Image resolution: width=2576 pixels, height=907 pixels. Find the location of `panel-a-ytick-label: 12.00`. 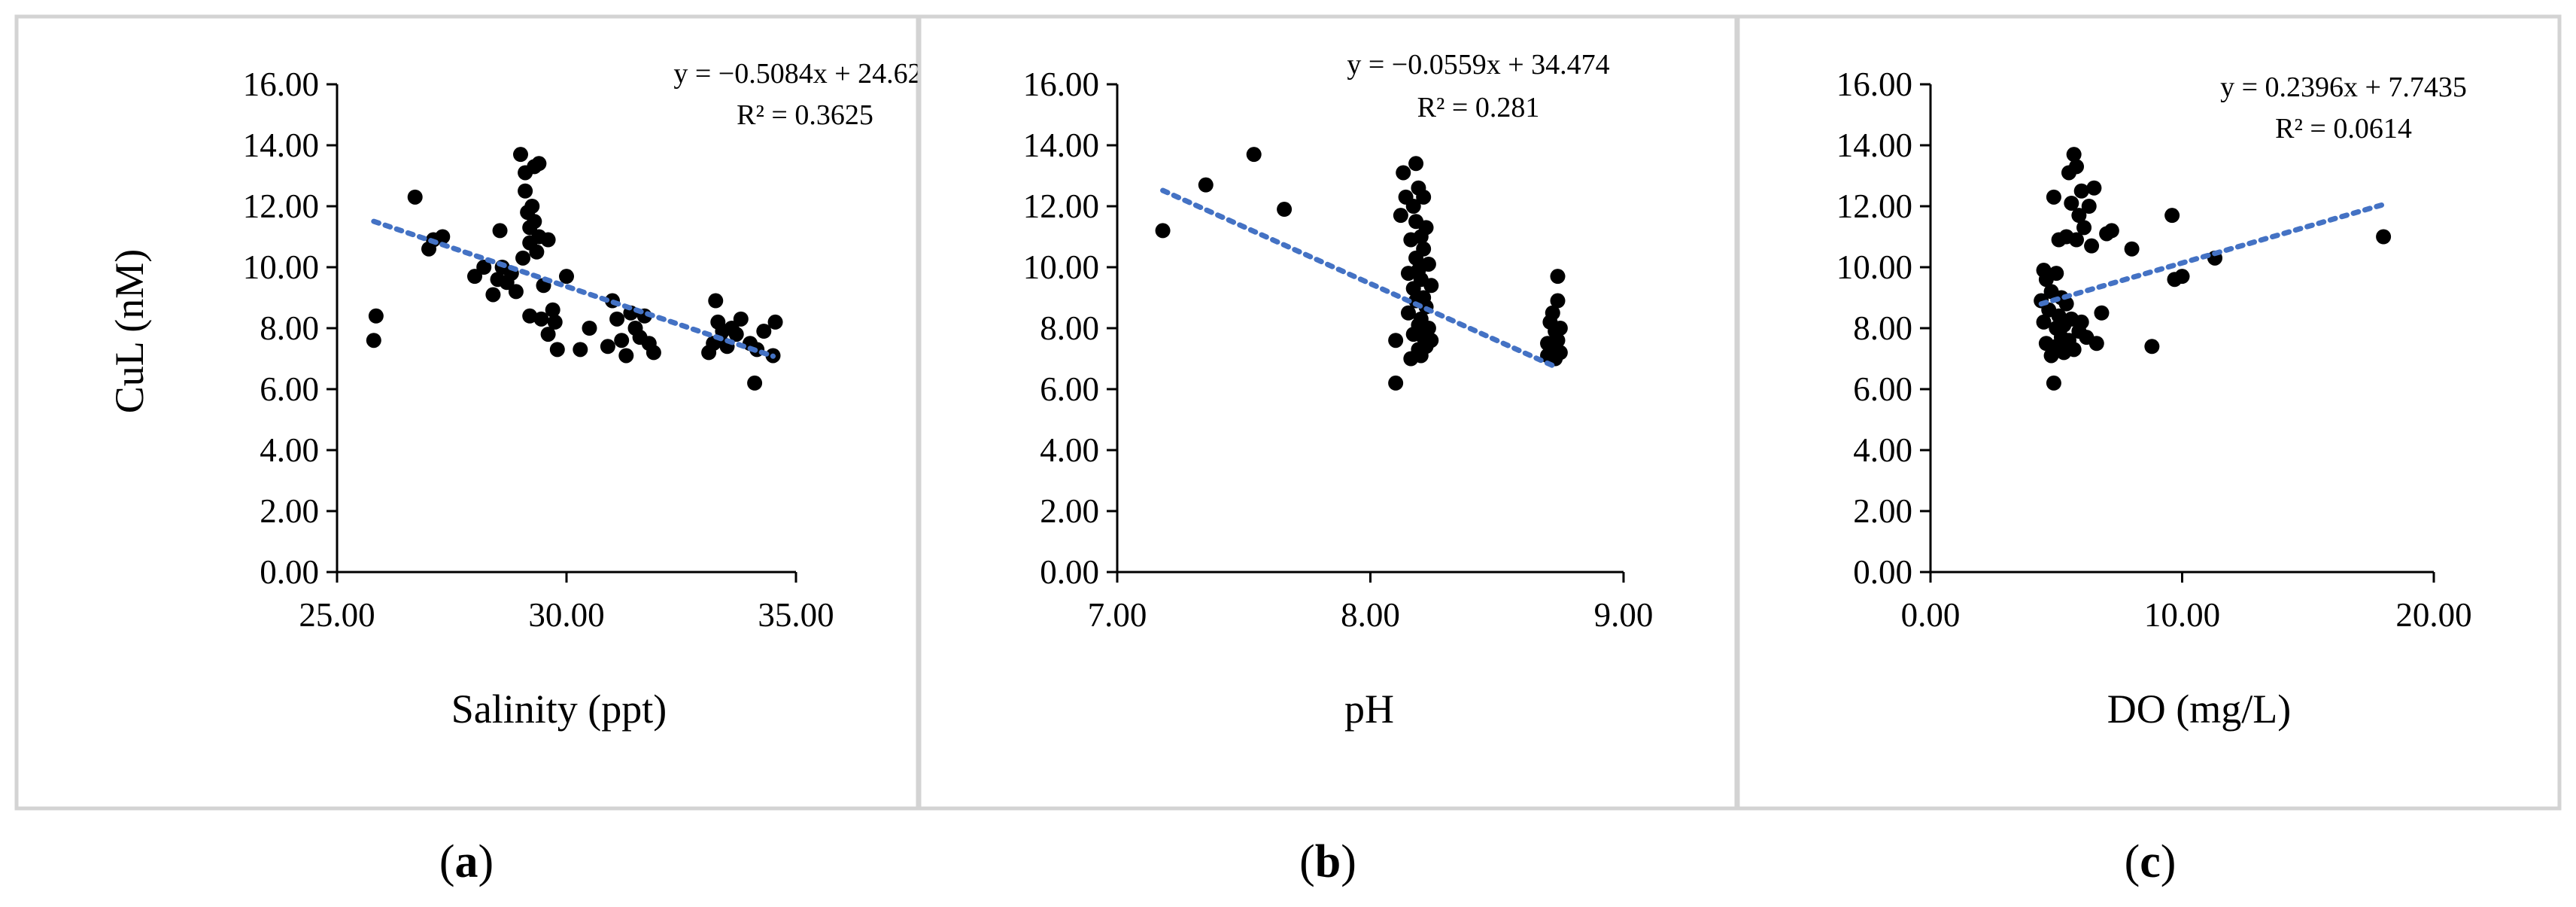

panel-a-ytick-label: 12.00 is located at coordinates (281, 206).